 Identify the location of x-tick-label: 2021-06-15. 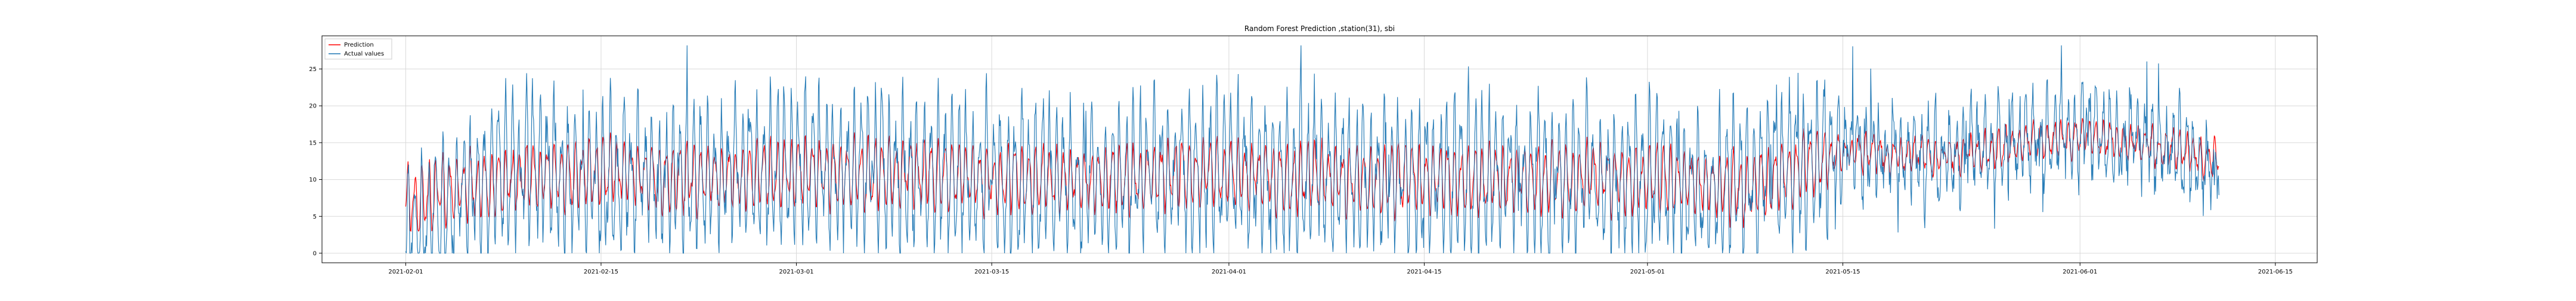
(2276, 272).